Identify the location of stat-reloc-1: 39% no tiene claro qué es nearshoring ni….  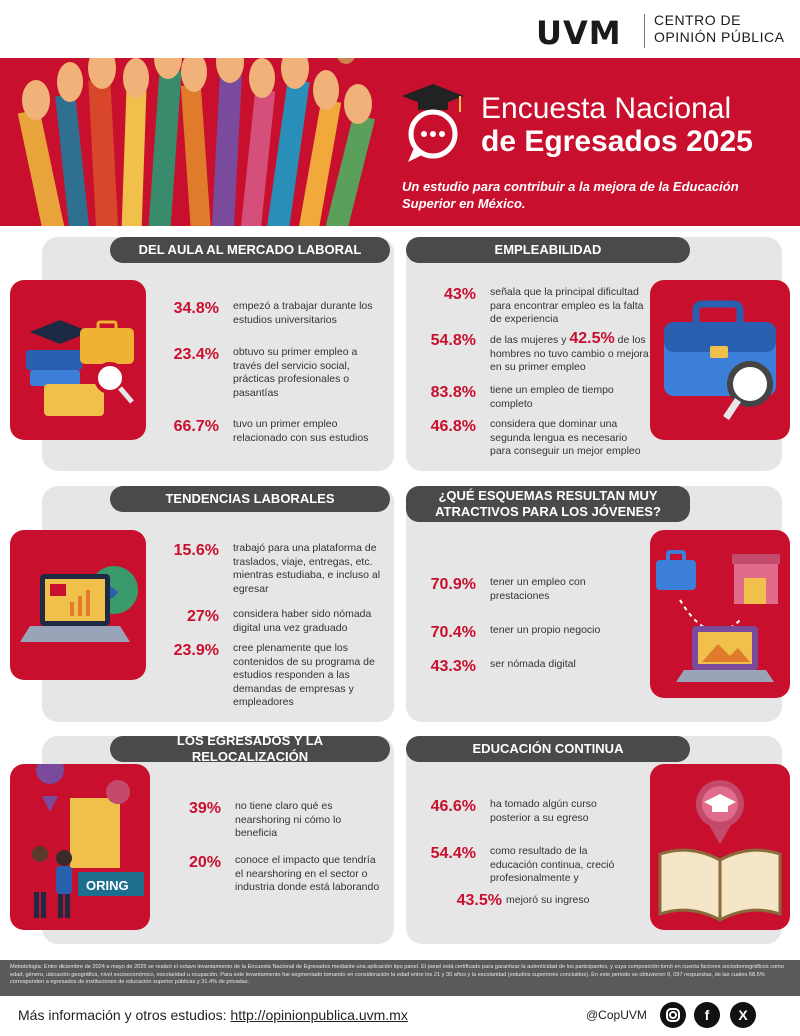
(275, 820).